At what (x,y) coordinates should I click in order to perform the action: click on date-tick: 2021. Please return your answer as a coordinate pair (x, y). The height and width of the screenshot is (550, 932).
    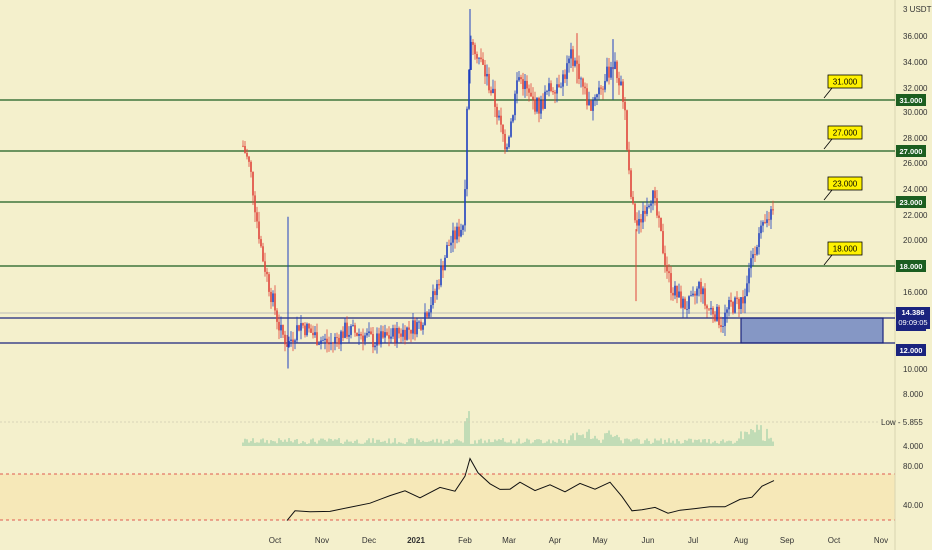
    Looking at the image, I should click on (416, 540).